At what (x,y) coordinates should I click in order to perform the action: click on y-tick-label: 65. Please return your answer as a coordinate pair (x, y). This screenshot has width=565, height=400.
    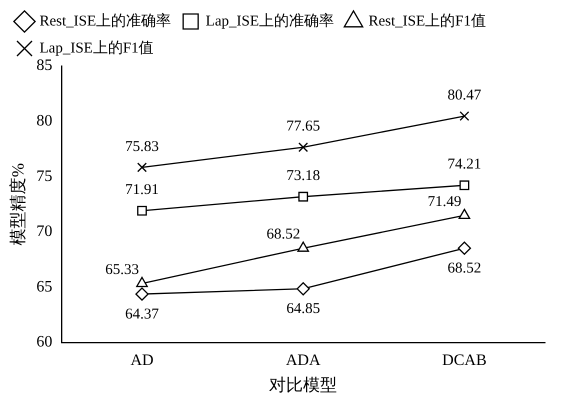
    Looking at the image, I should click on (44, 287).